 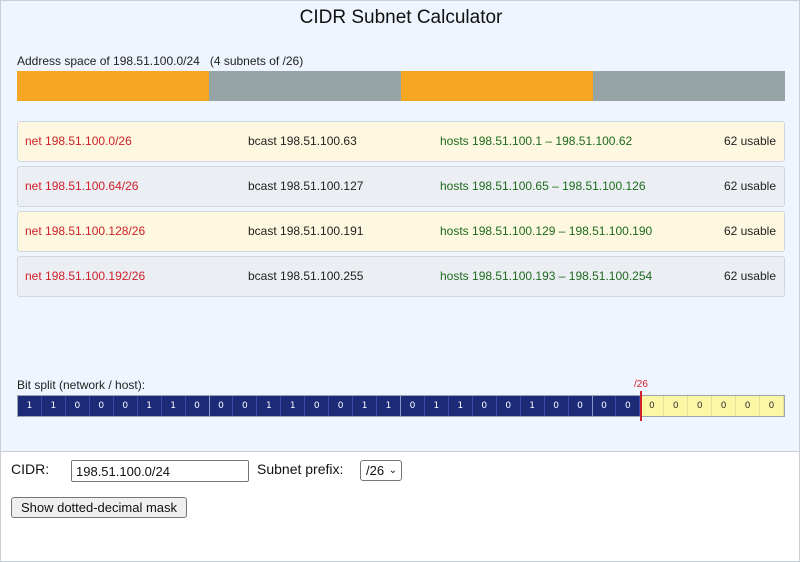 I want to click on subnet-host-range: hosts 198.51.100.129 – 198.51.100.190, so click(x=546, y=231).